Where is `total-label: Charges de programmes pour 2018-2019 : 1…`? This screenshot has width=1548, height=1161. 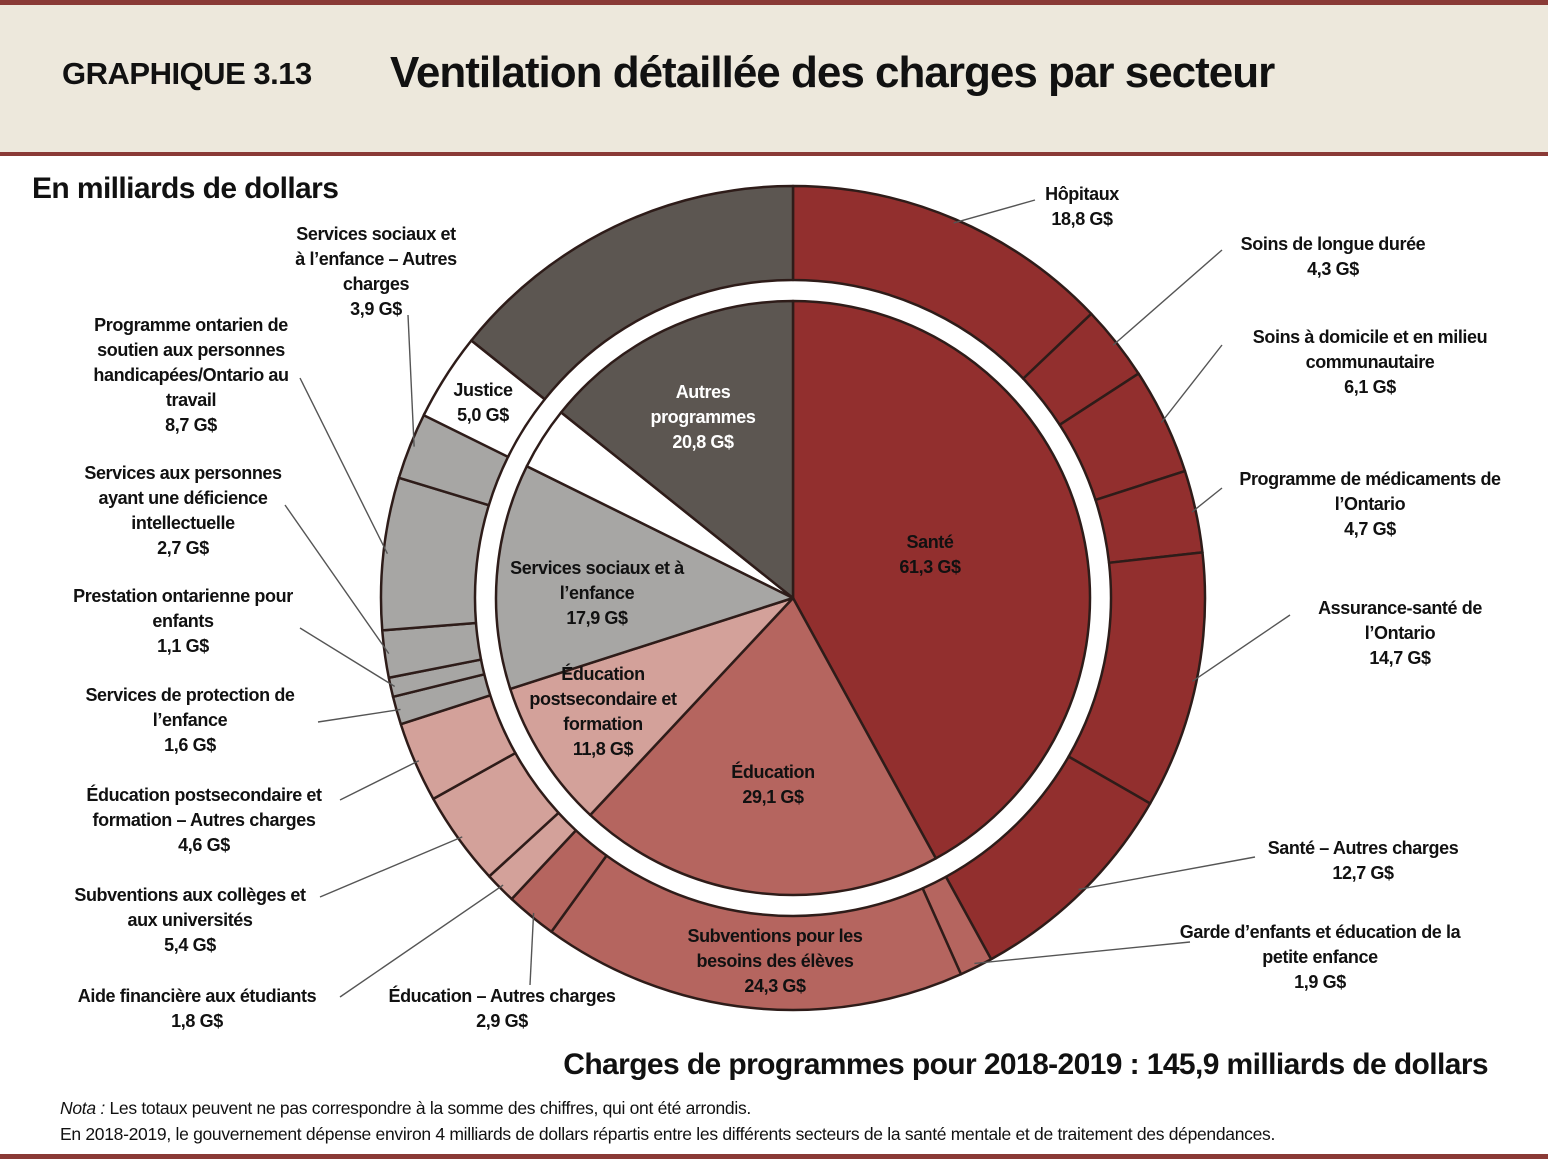 total-label: Charges de programmes pour 2018-2019 : 1… is located at coordinates (1025, 1064).